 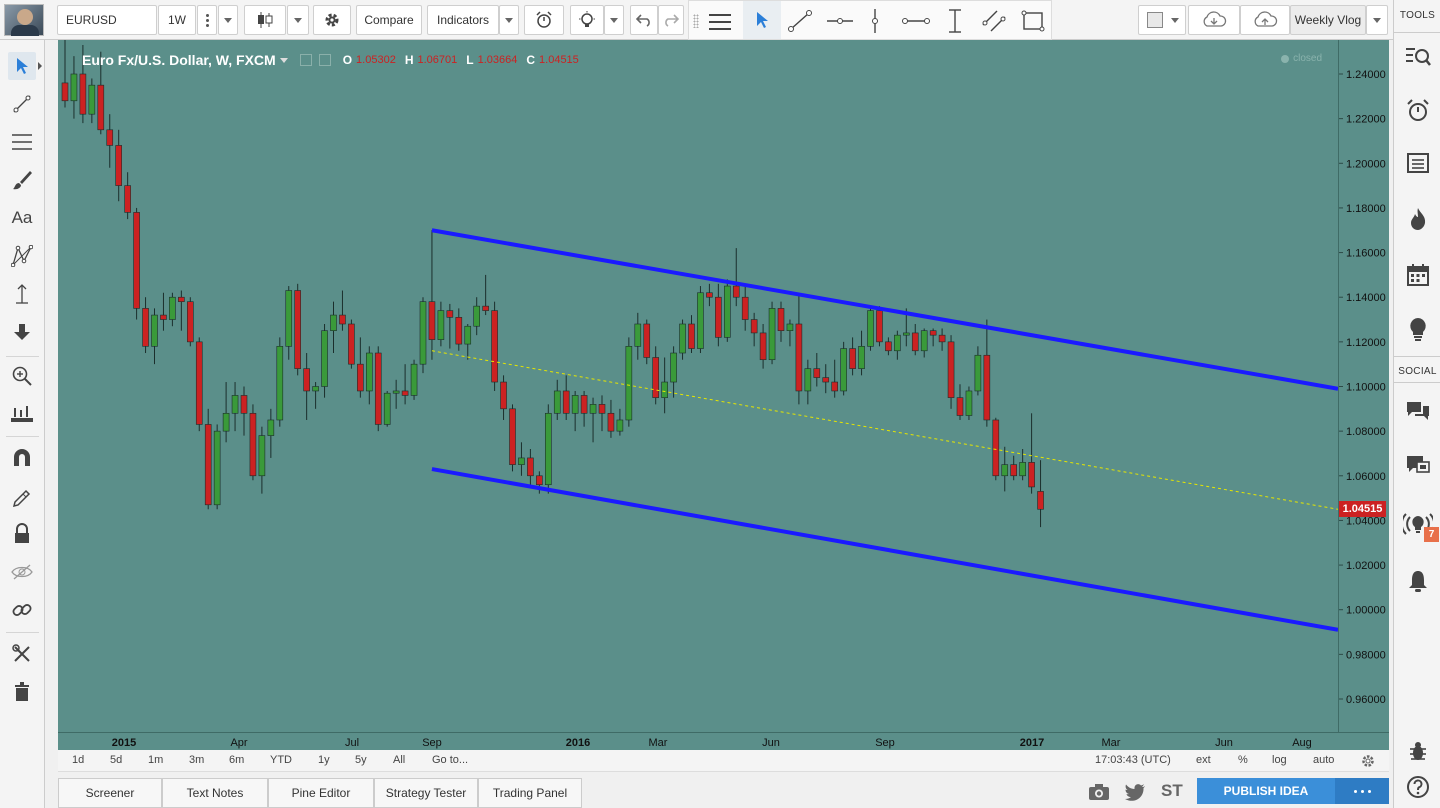 I want to click on stay-in-drawing-mode-tool, so click(x=22, y=496).